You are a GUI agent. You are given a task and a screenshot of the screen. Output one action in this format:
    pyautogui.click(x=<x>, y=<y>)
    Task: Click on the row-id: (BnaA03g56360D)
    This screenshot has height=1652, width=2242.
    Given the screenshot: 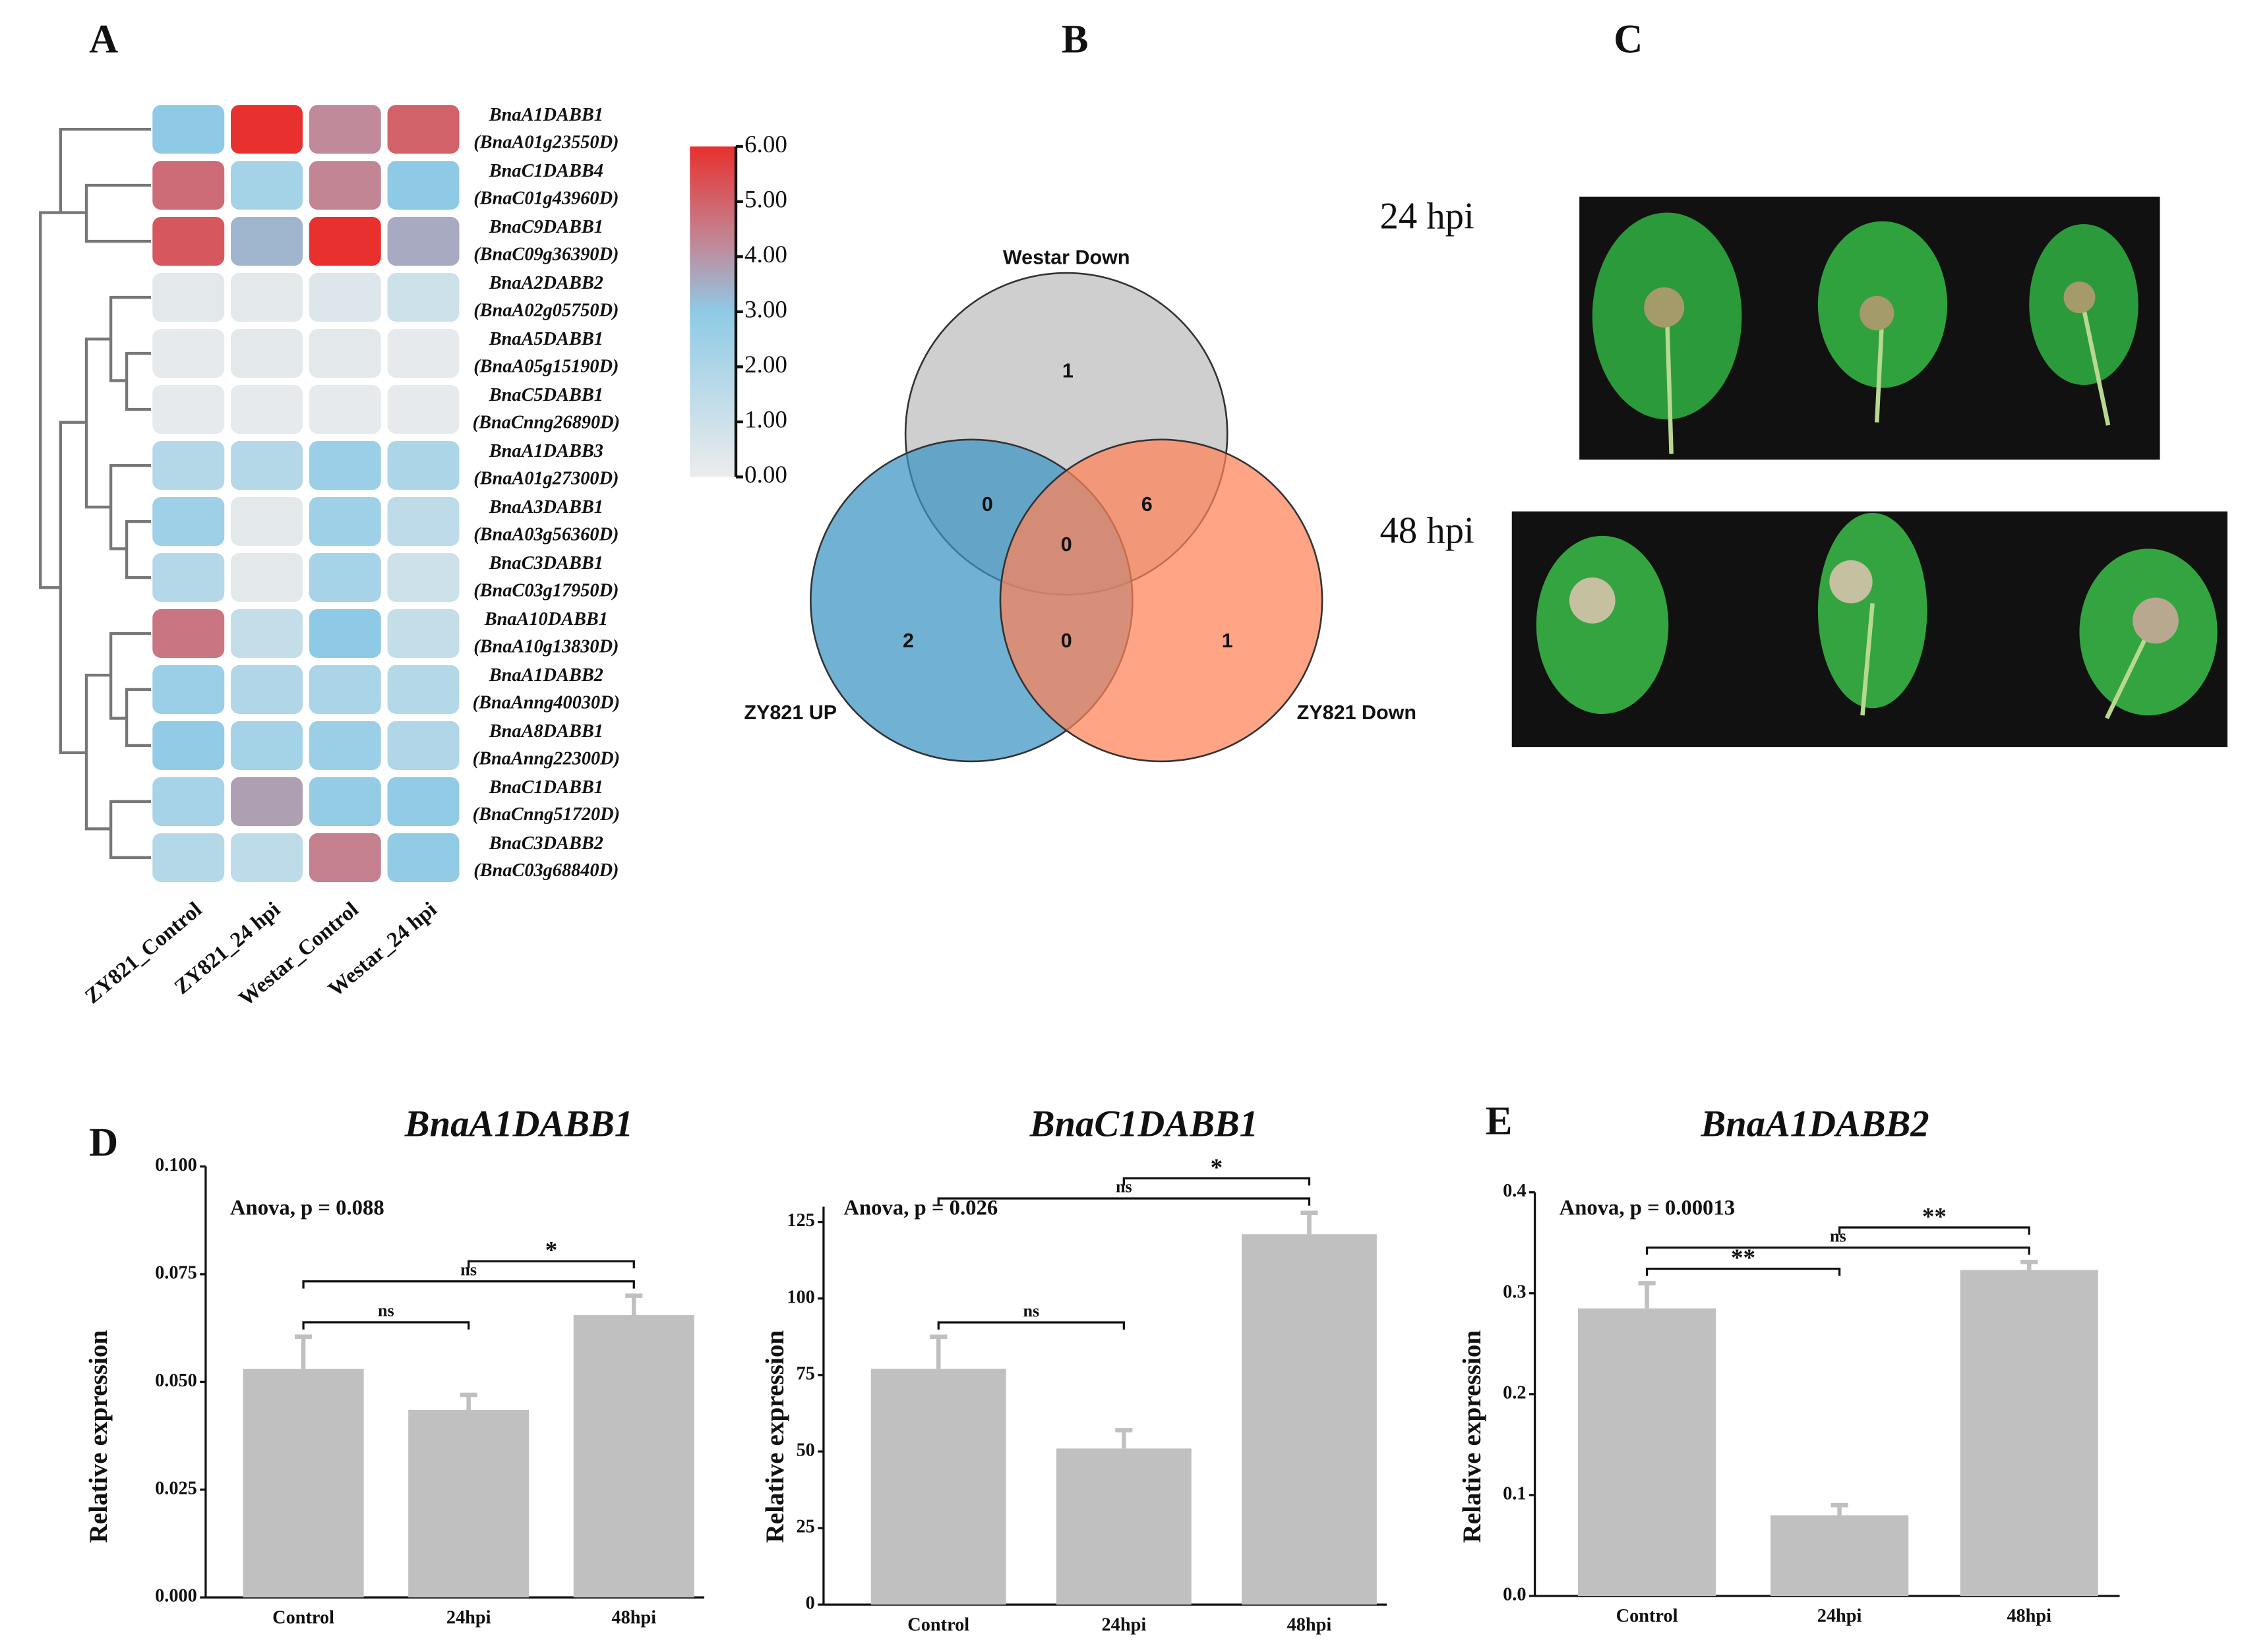 What is the action you would take?
    pyautogui.click(x=546, y=534)
    